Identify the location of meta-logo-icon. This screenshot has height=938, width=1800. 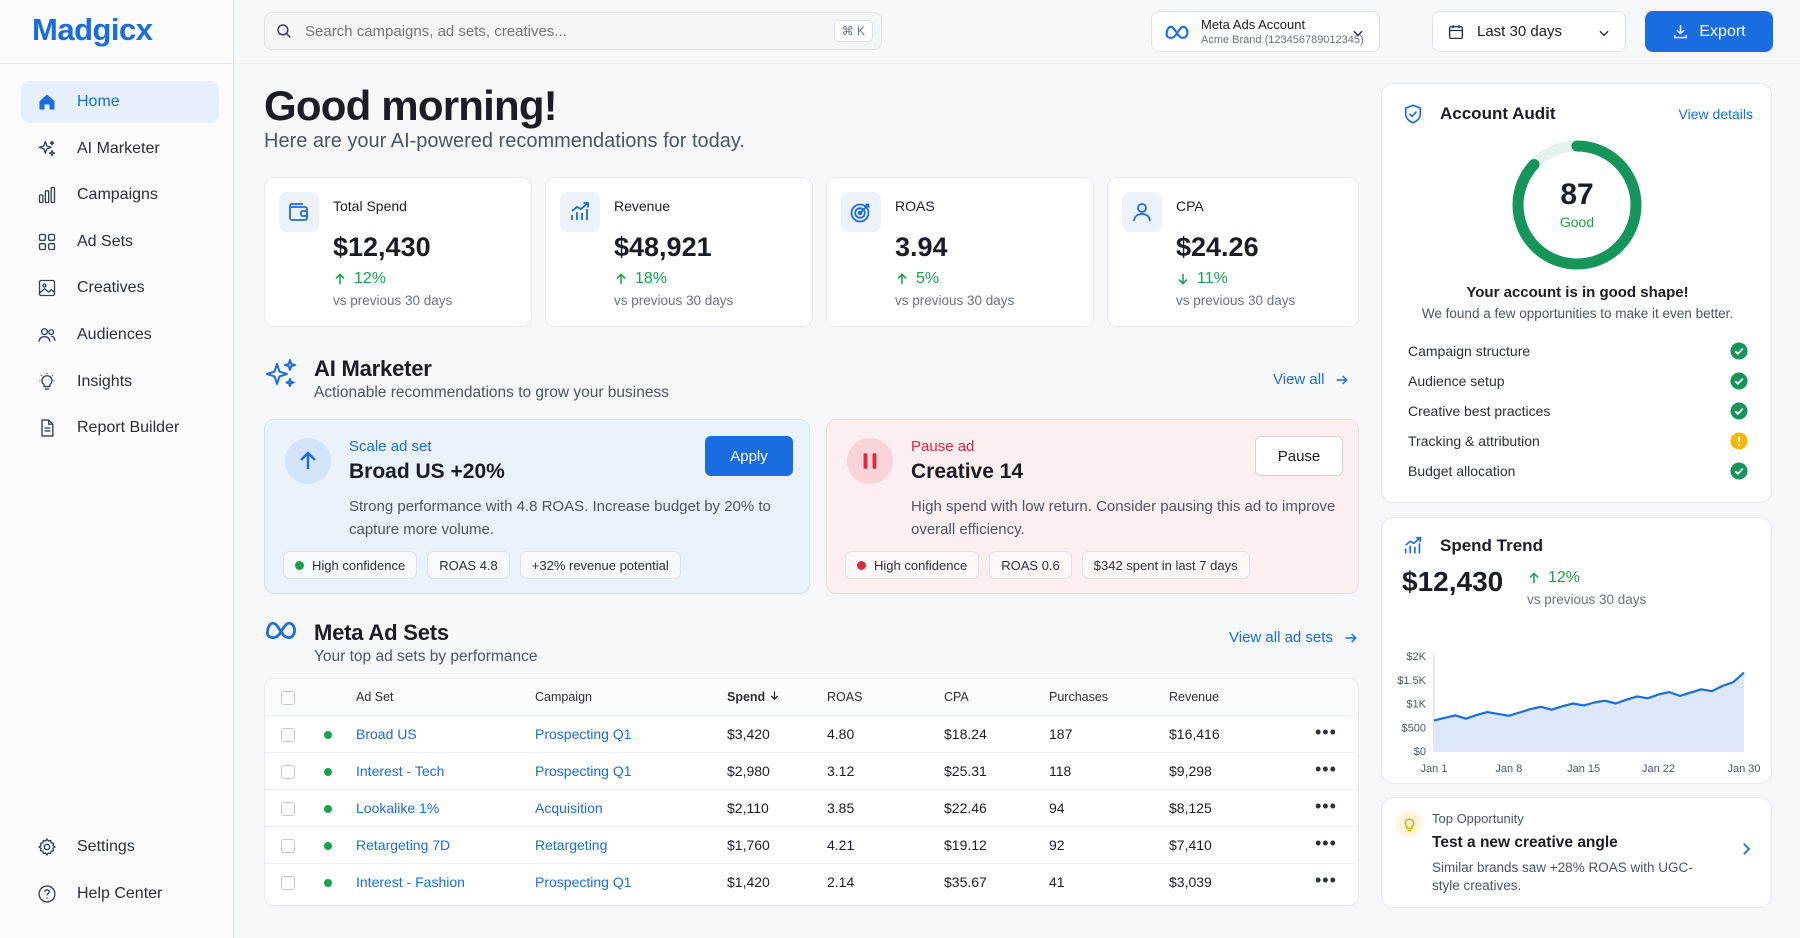
(281, 630).